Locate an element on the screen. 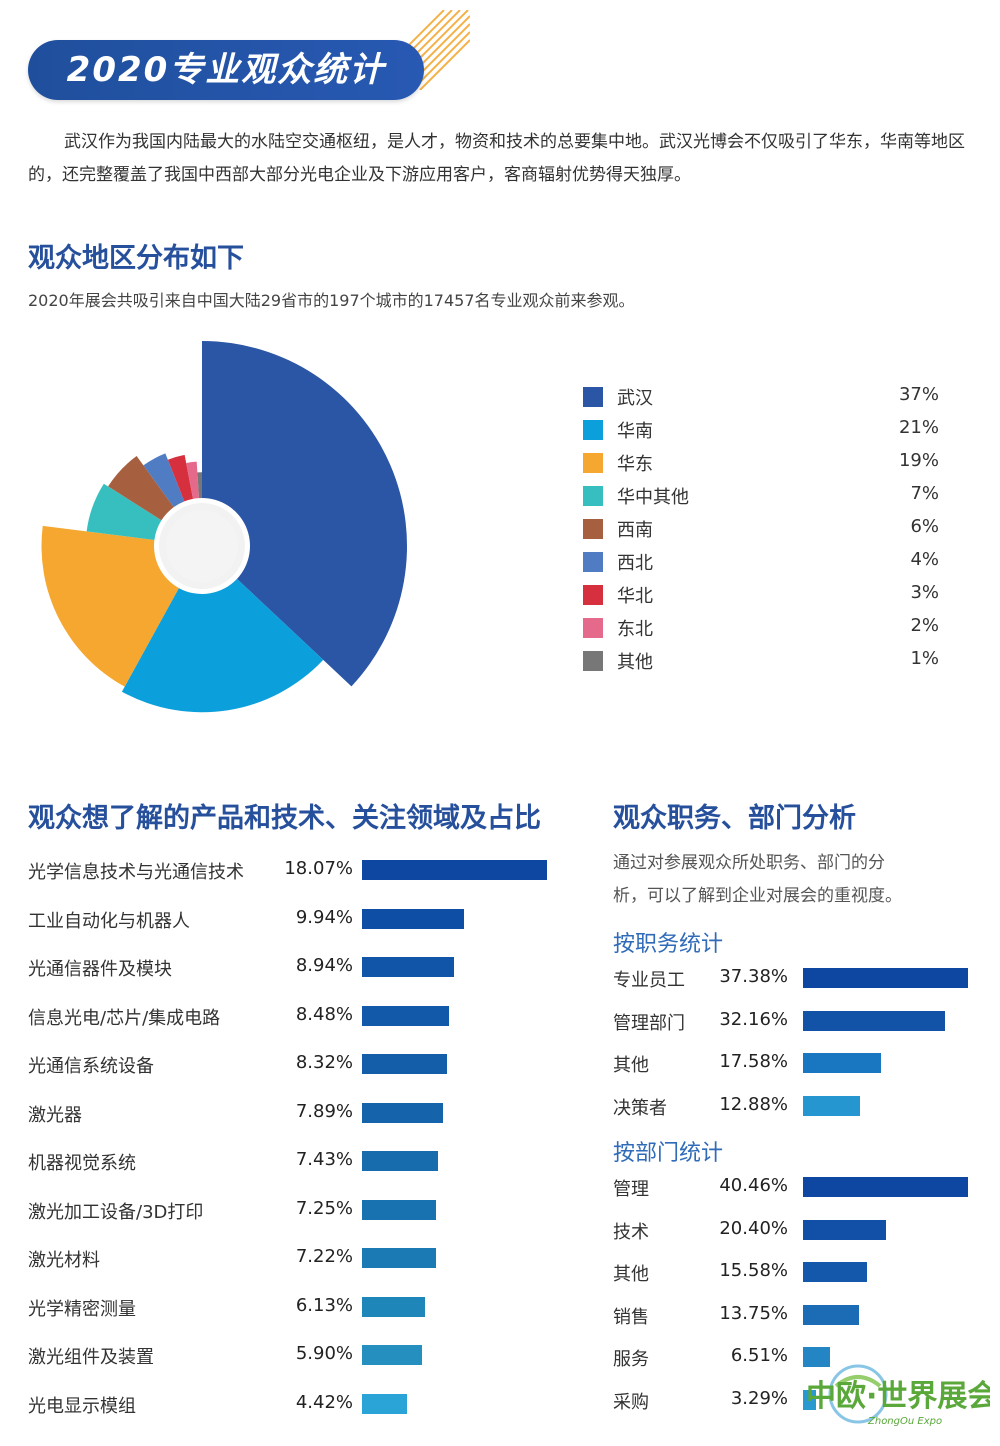  position-label: 管理部门 is located at coordinates (649, 1023).